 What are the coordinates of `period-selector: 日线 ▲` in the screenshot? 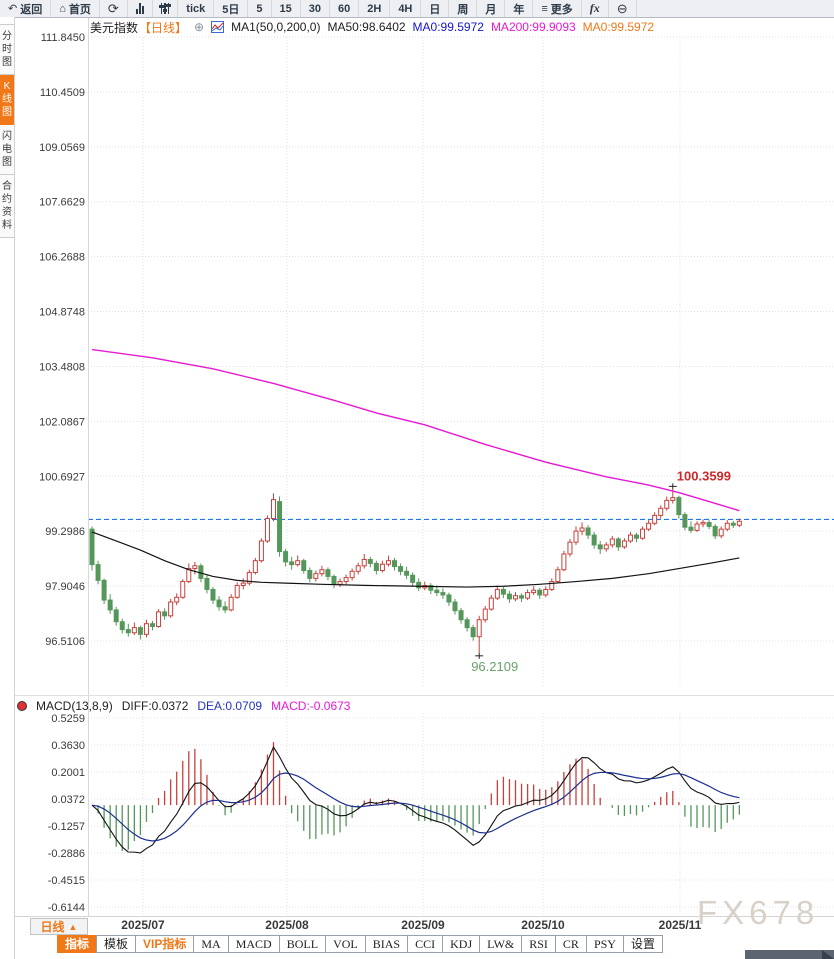 It's located at (59, 926).